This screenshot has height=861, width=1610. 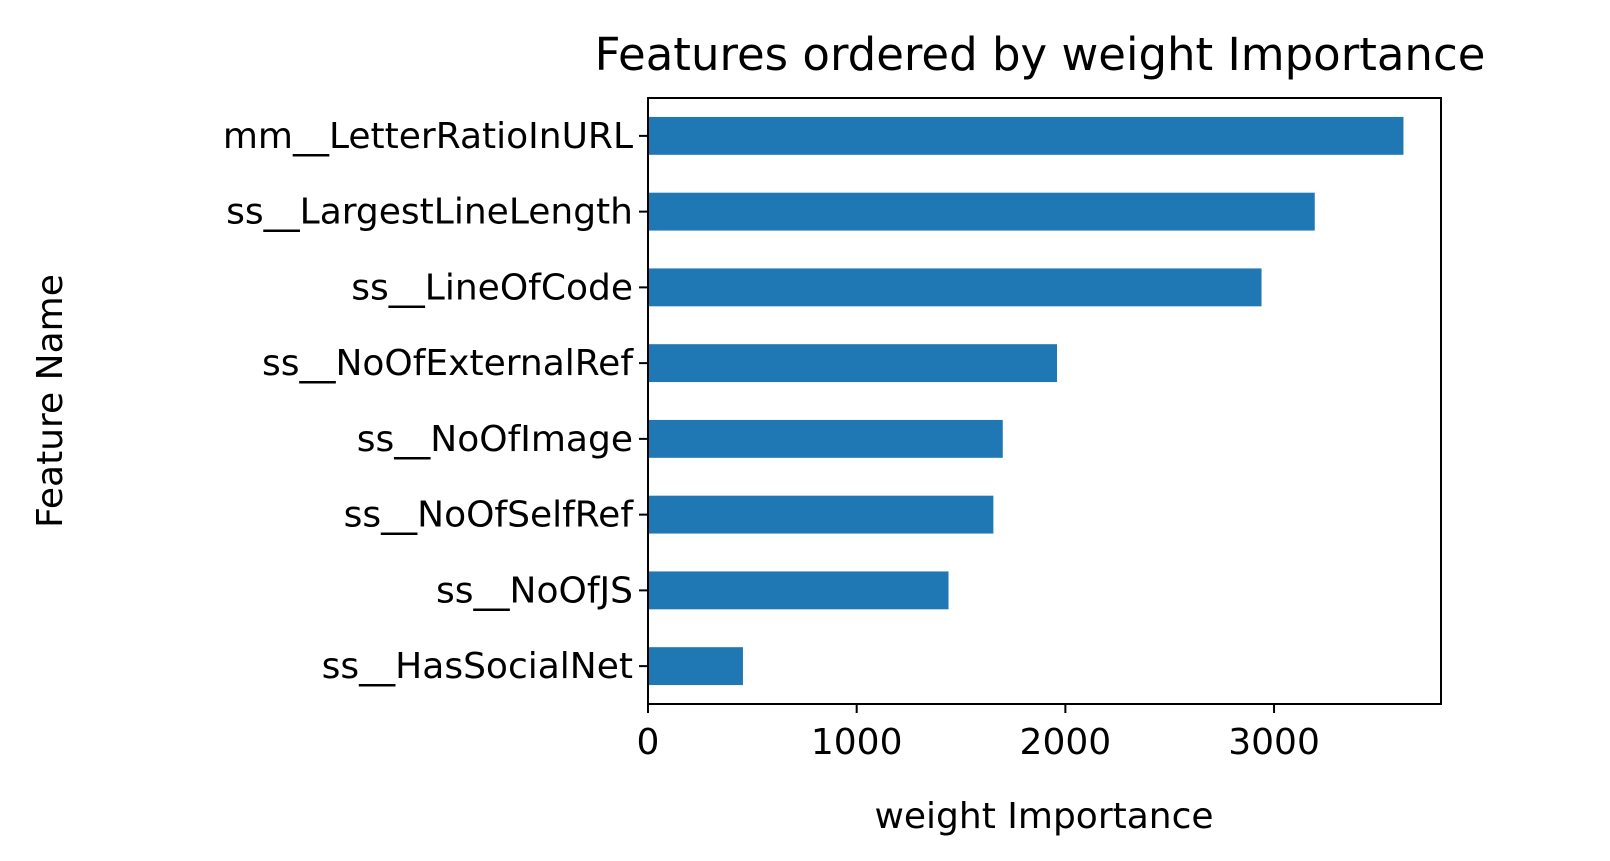 I want to click on x-tick-label: 2000, so click(x=1066, y=742).